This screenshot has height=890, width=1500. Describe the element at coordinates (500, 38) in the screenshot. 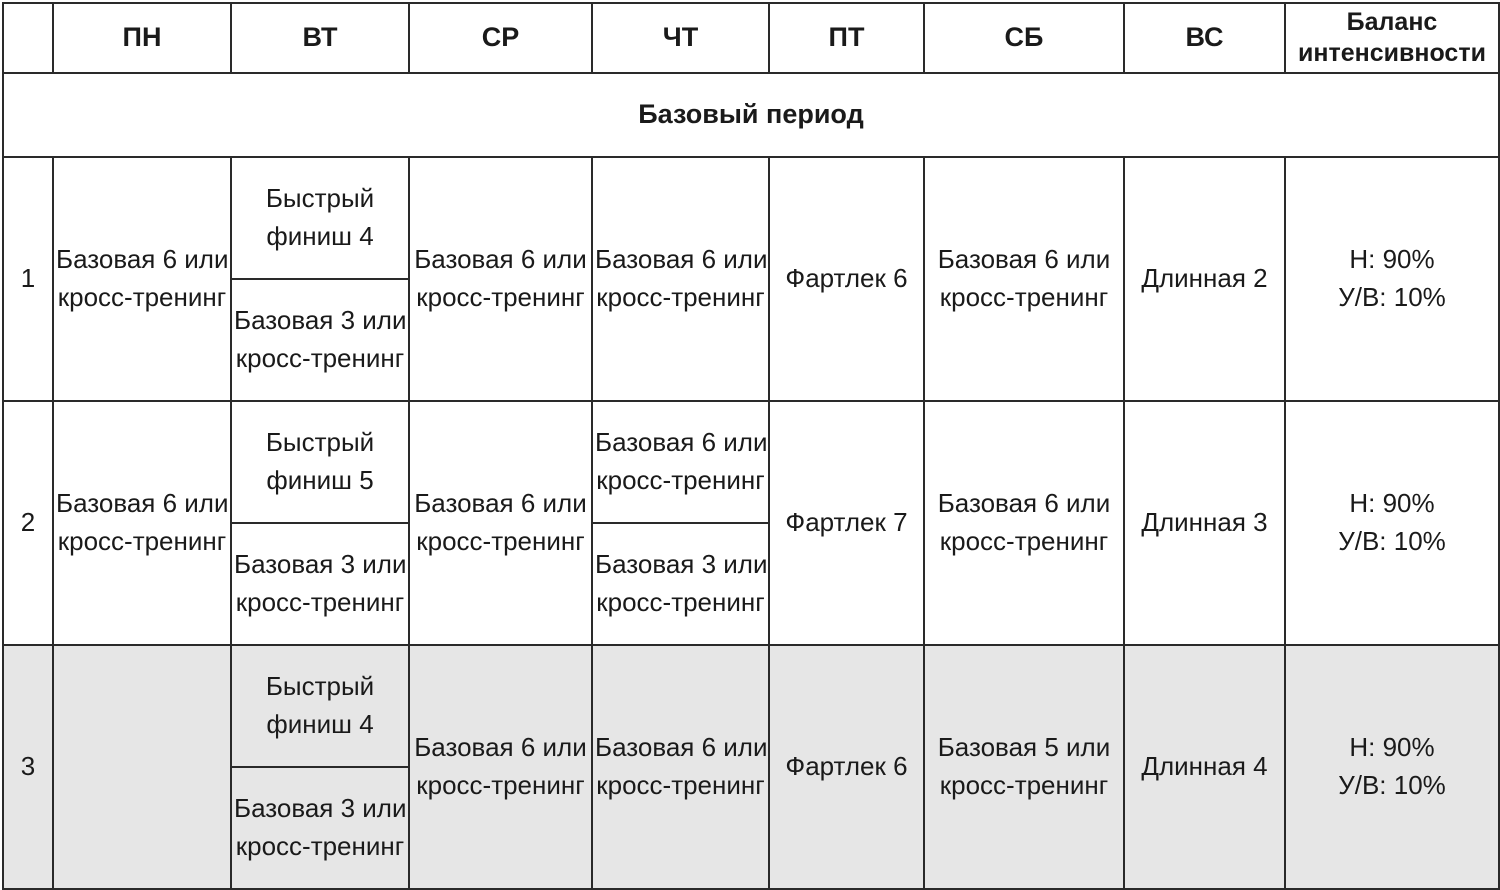

I see `header-wed: СР` at that location.